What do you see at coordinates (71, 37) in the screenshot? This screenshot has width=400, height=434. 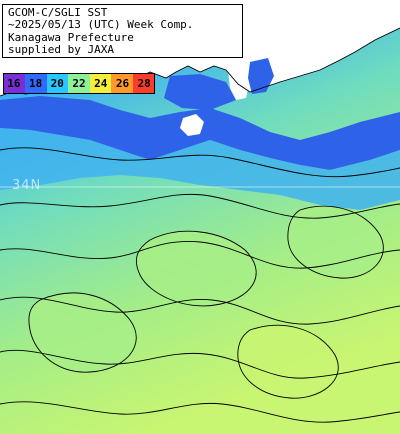 I see `title-line-region: Kanagawa Prefecture` at bounding box center [71, 37].